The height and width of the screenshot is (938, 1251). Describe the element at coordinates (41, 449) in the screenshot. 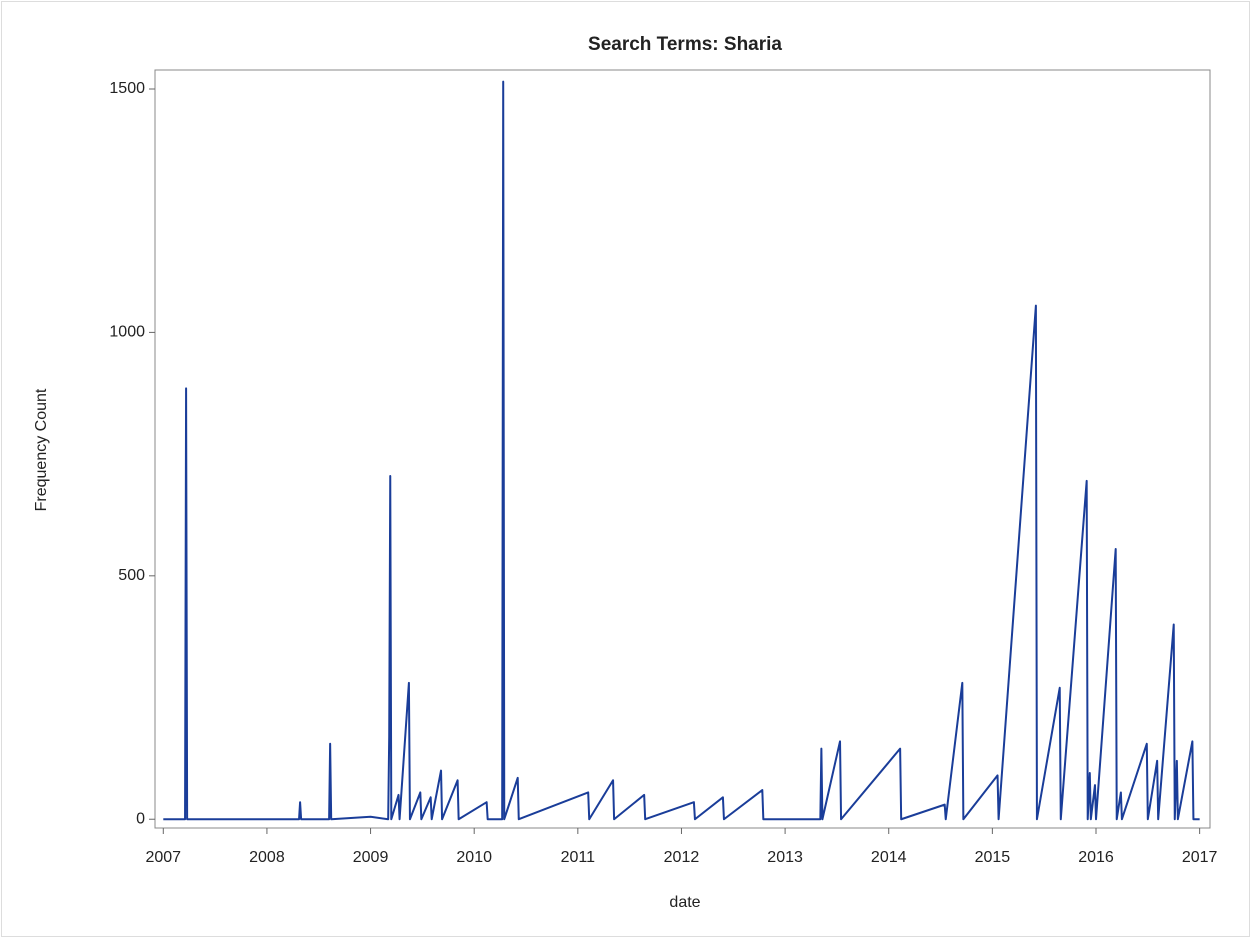

I see `y-axis-label: Frequency Count` at that location.